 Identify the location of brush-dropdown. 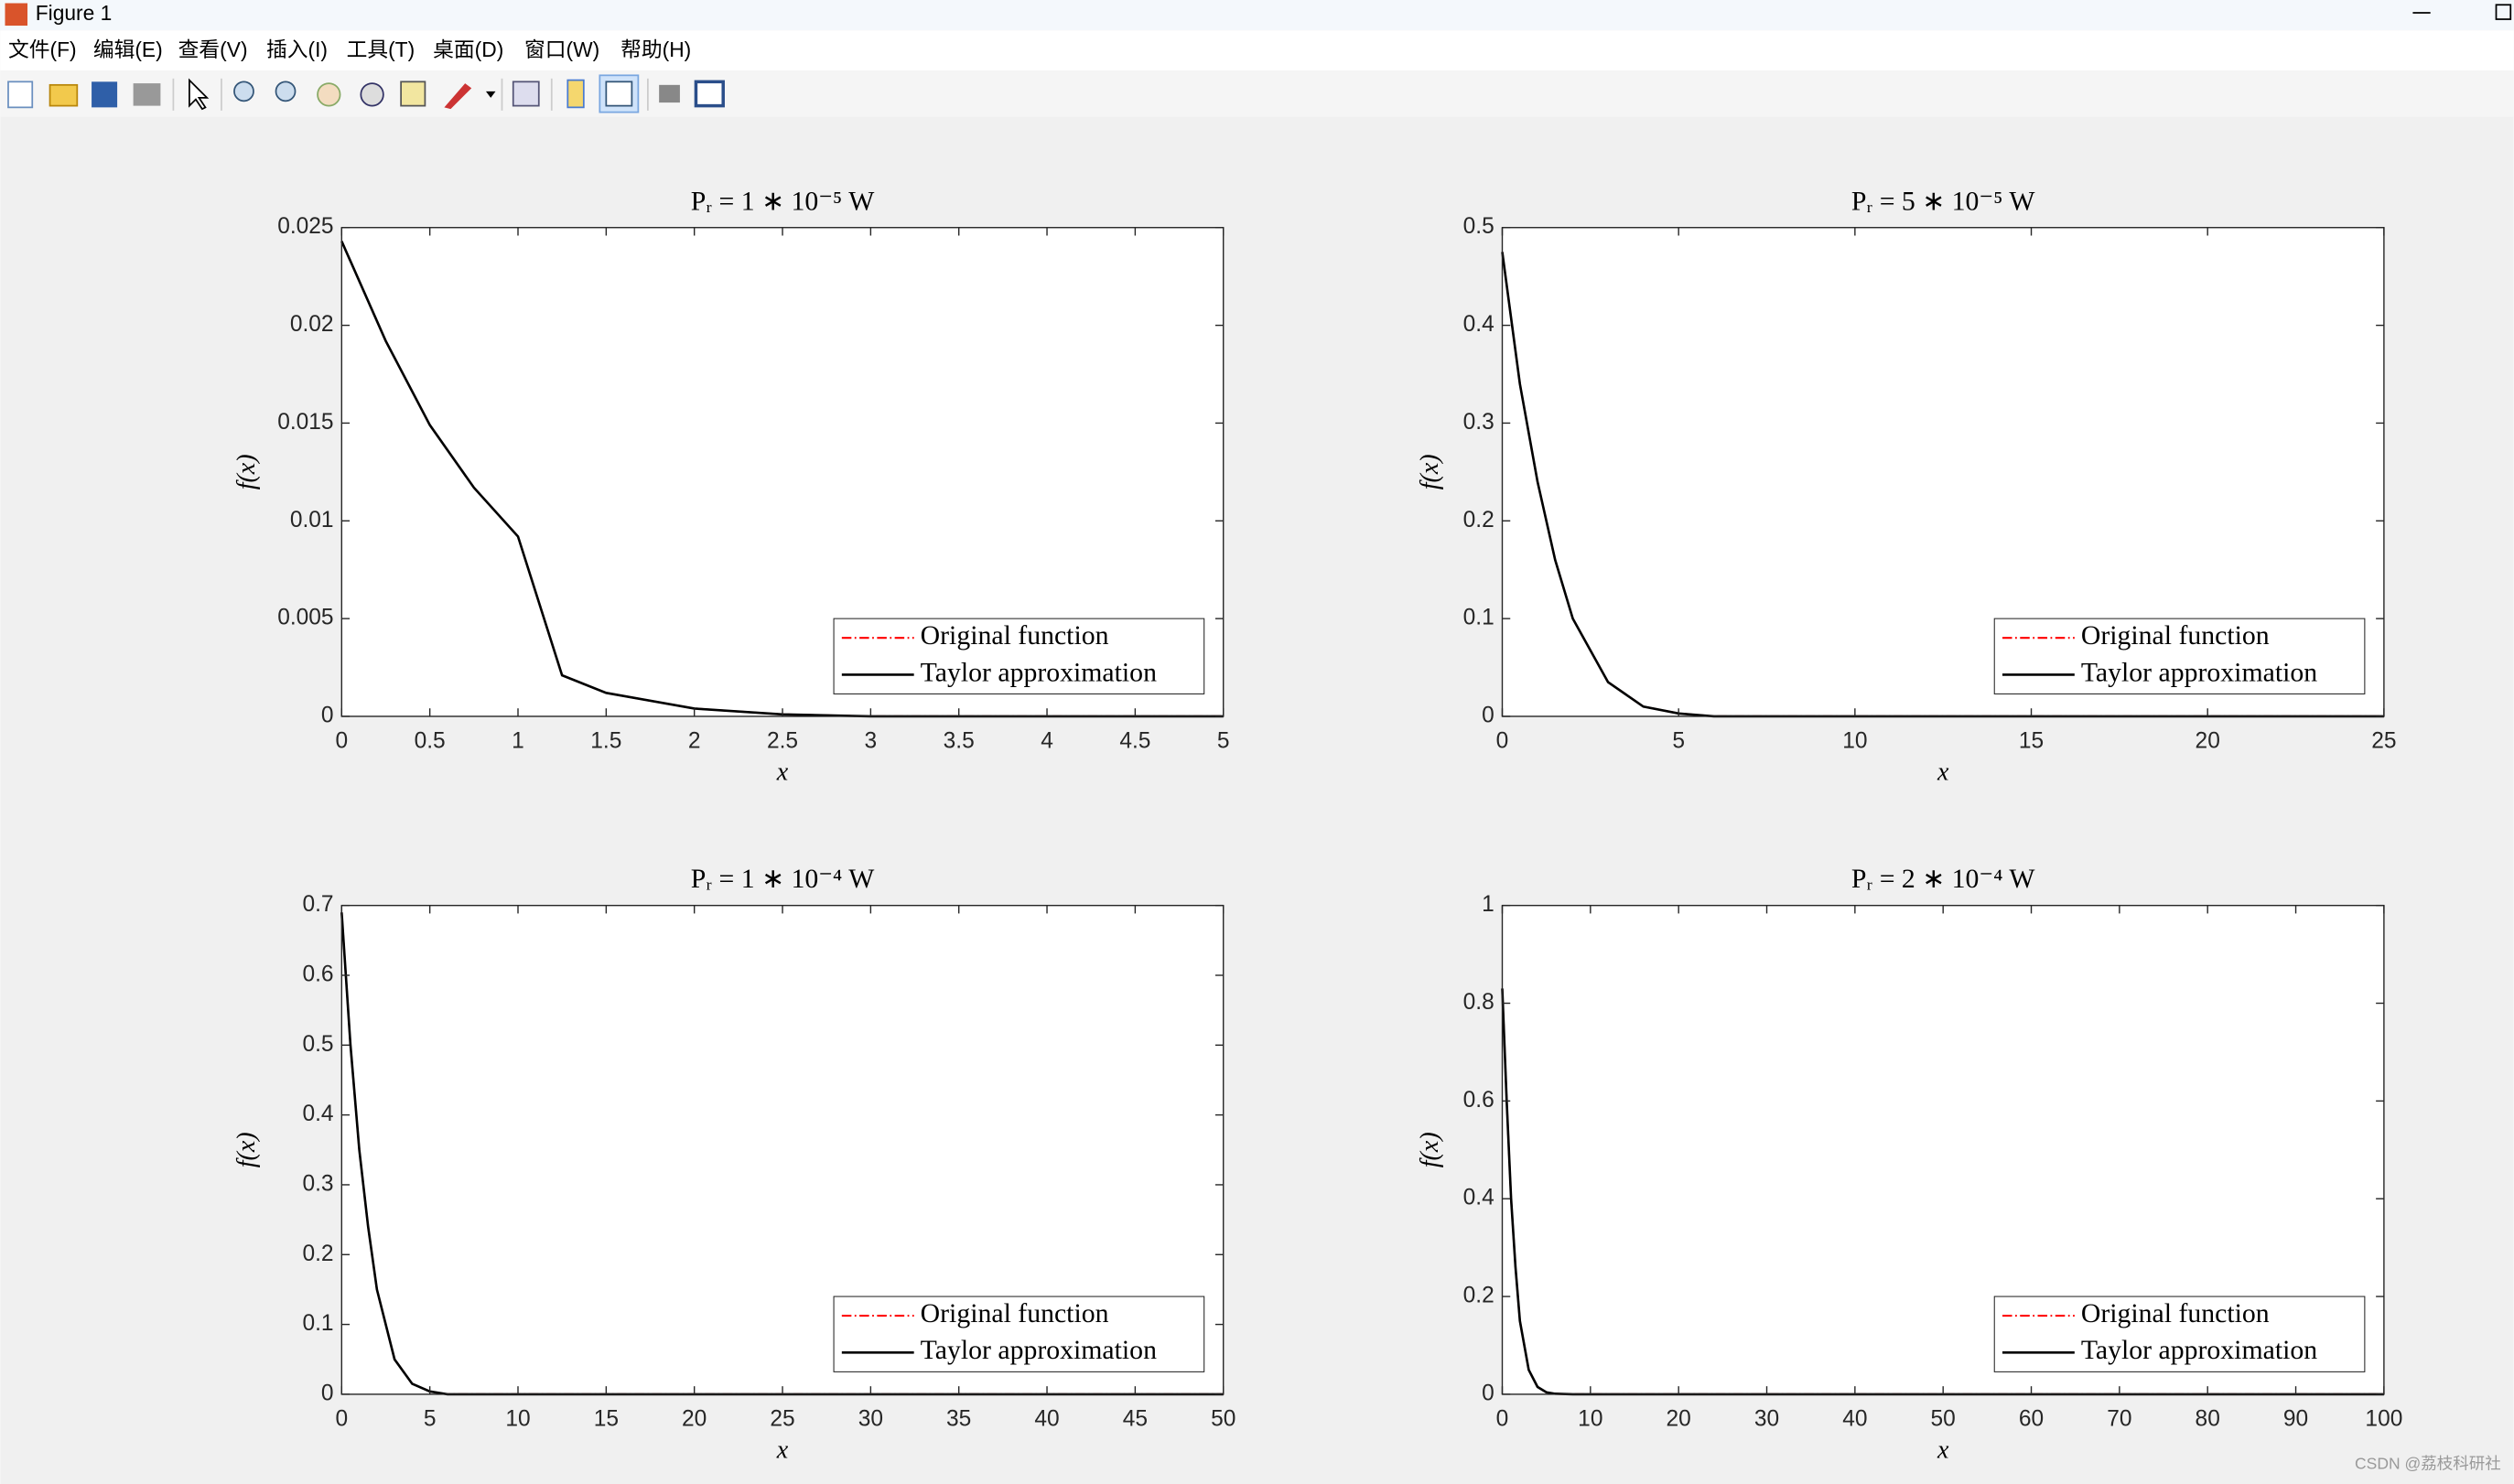
(490, 94).